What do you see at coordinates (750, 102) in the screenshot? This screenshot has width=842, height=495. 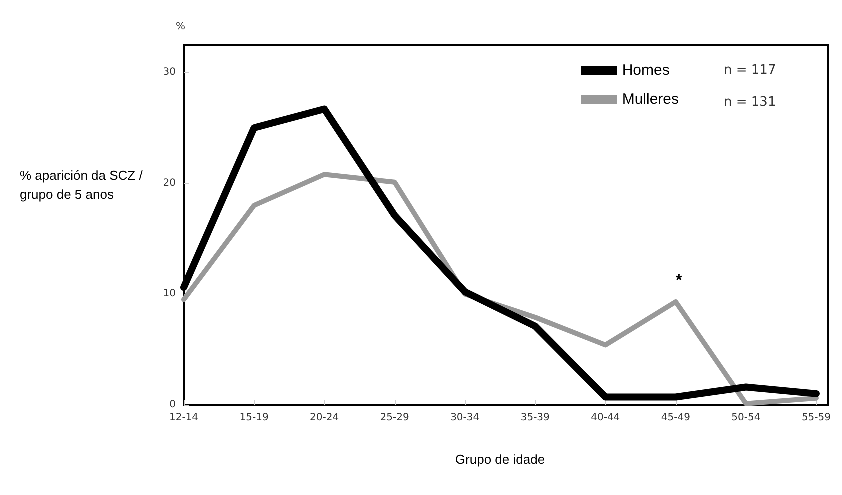 I see `annotation: n = 131` at bounding box center [750, 102].